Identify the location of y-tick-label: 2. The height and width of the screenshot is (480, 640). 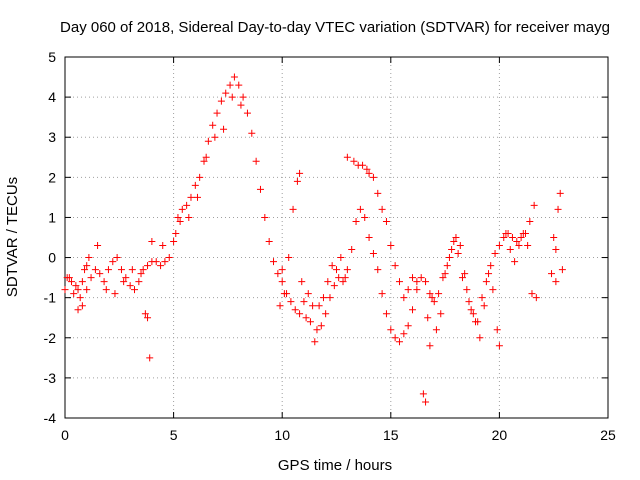
(52, 177).